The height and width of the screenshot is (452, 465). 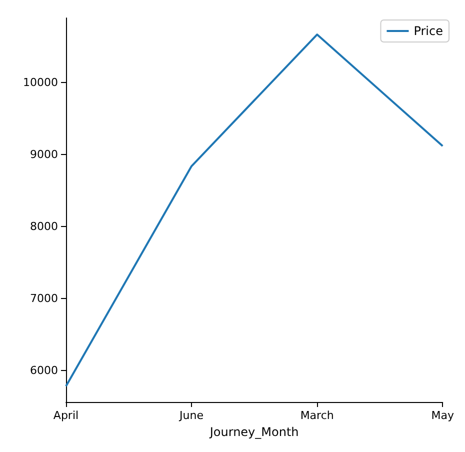 I want to click on x-tick-label: March, so click(x=317, y=415).